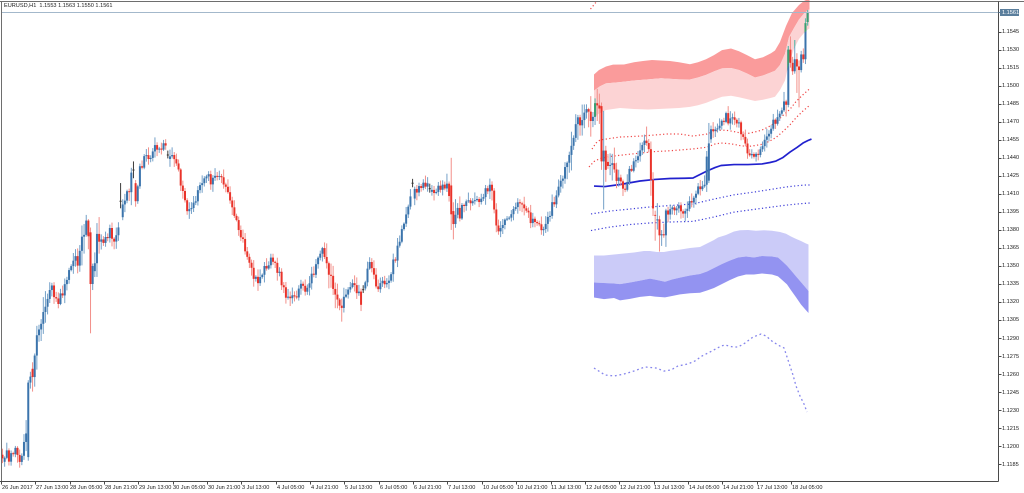  Describe the element at coordinates (324, 487) in the screenshot. I see `time-axis-label: 4 Jul 21:00` at that location.